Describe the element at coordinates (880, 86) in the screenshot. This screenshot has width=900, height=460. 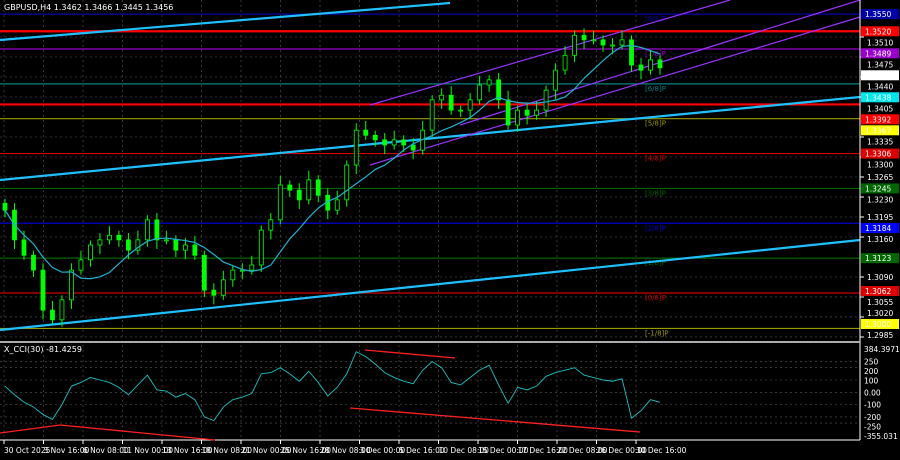
I see `y-tick-label: 1.3440` at that location.